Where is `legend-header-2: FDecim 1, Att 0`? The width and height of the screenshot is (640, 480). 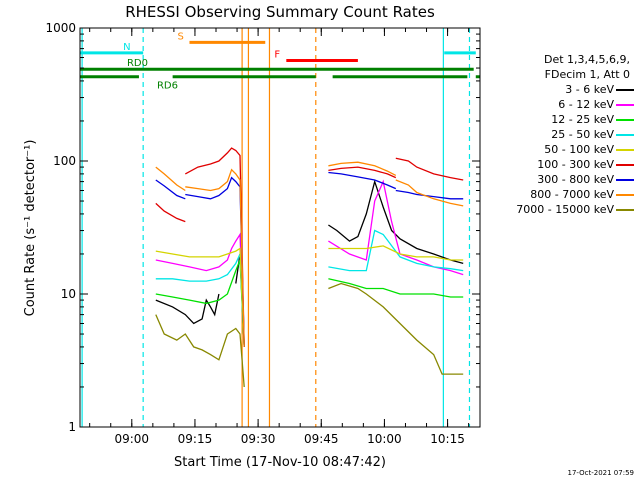
legend-header-2: FDecim 1, Att 0 is located at coordinates (587, 74).